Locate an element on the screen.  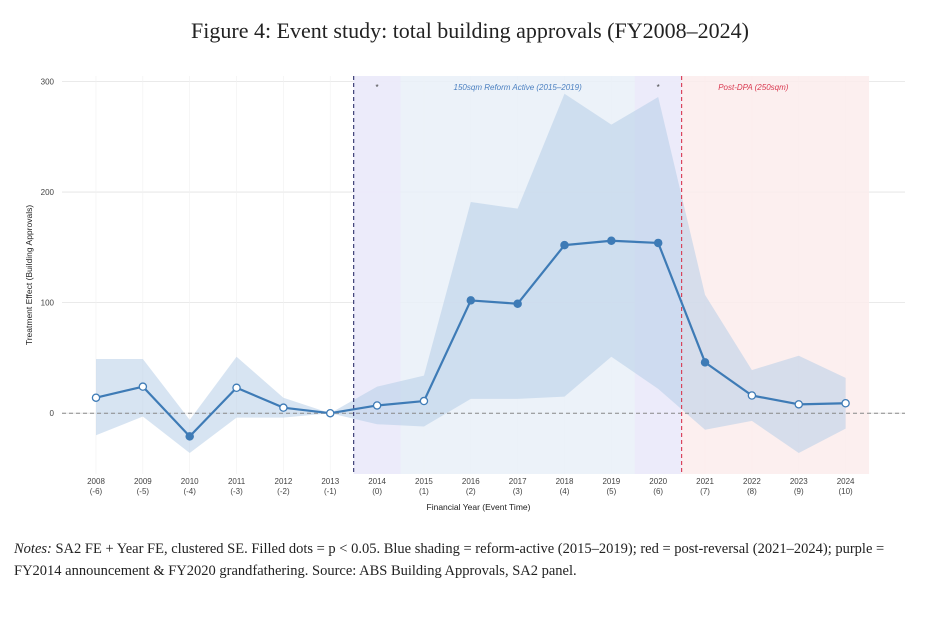
x-tick-event-label: (9) is located at coordinates (799, 491).